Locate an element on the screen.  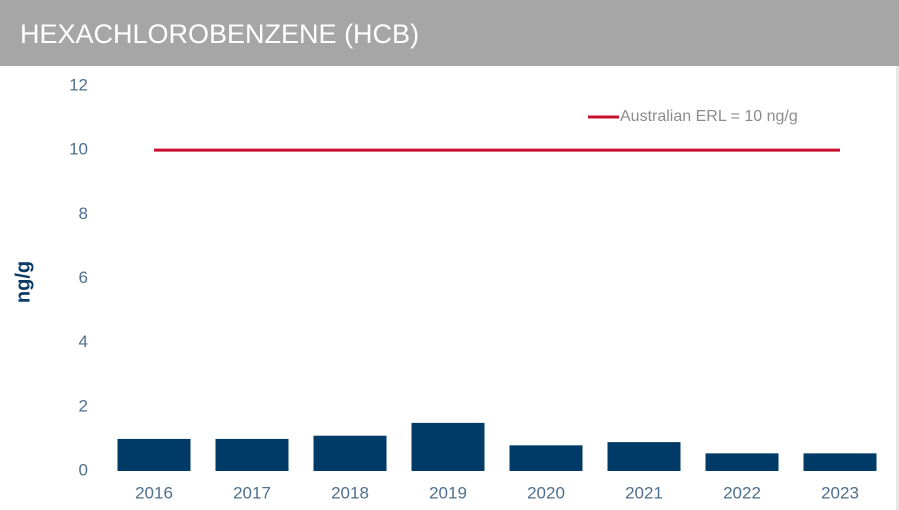
x-tick-label: 2019 is located at coordinates (448, 492).